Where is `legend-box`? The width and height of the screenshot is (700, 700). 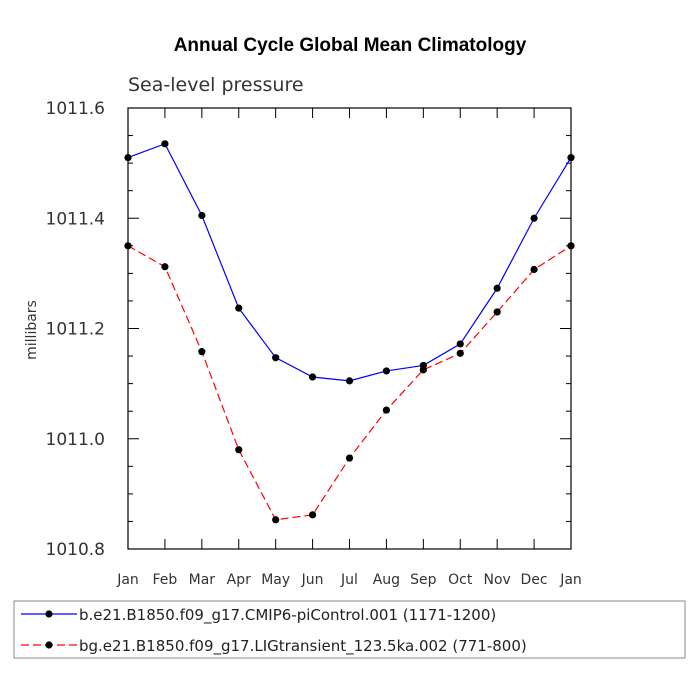 legend-box is located at coordinates (349, 629).